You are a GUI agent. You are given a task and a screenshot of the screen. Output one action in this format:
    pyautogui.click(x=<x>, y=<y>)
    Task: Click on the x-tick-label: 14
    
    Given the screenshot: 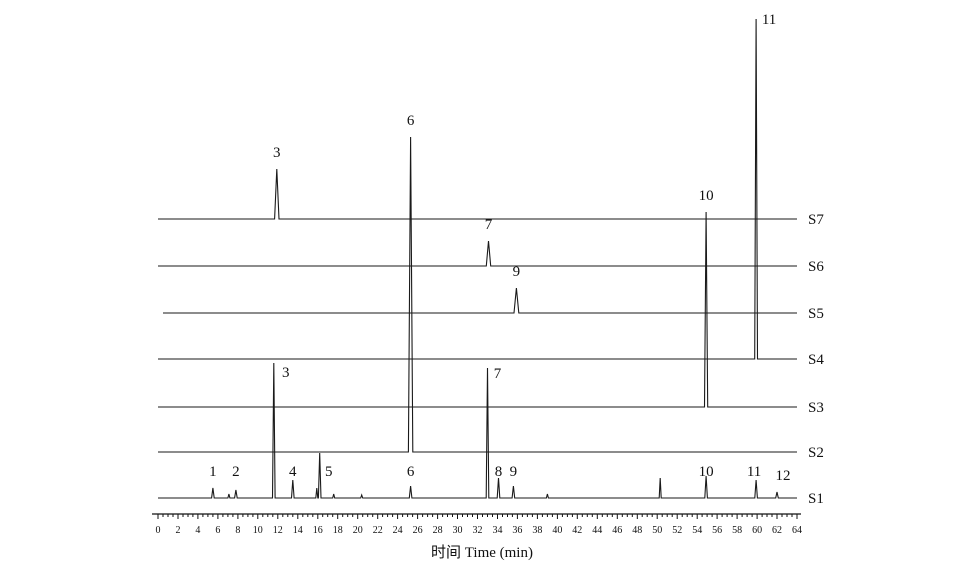 What is the action you would take?
    pyautogui.click(x=298, y=530)
    